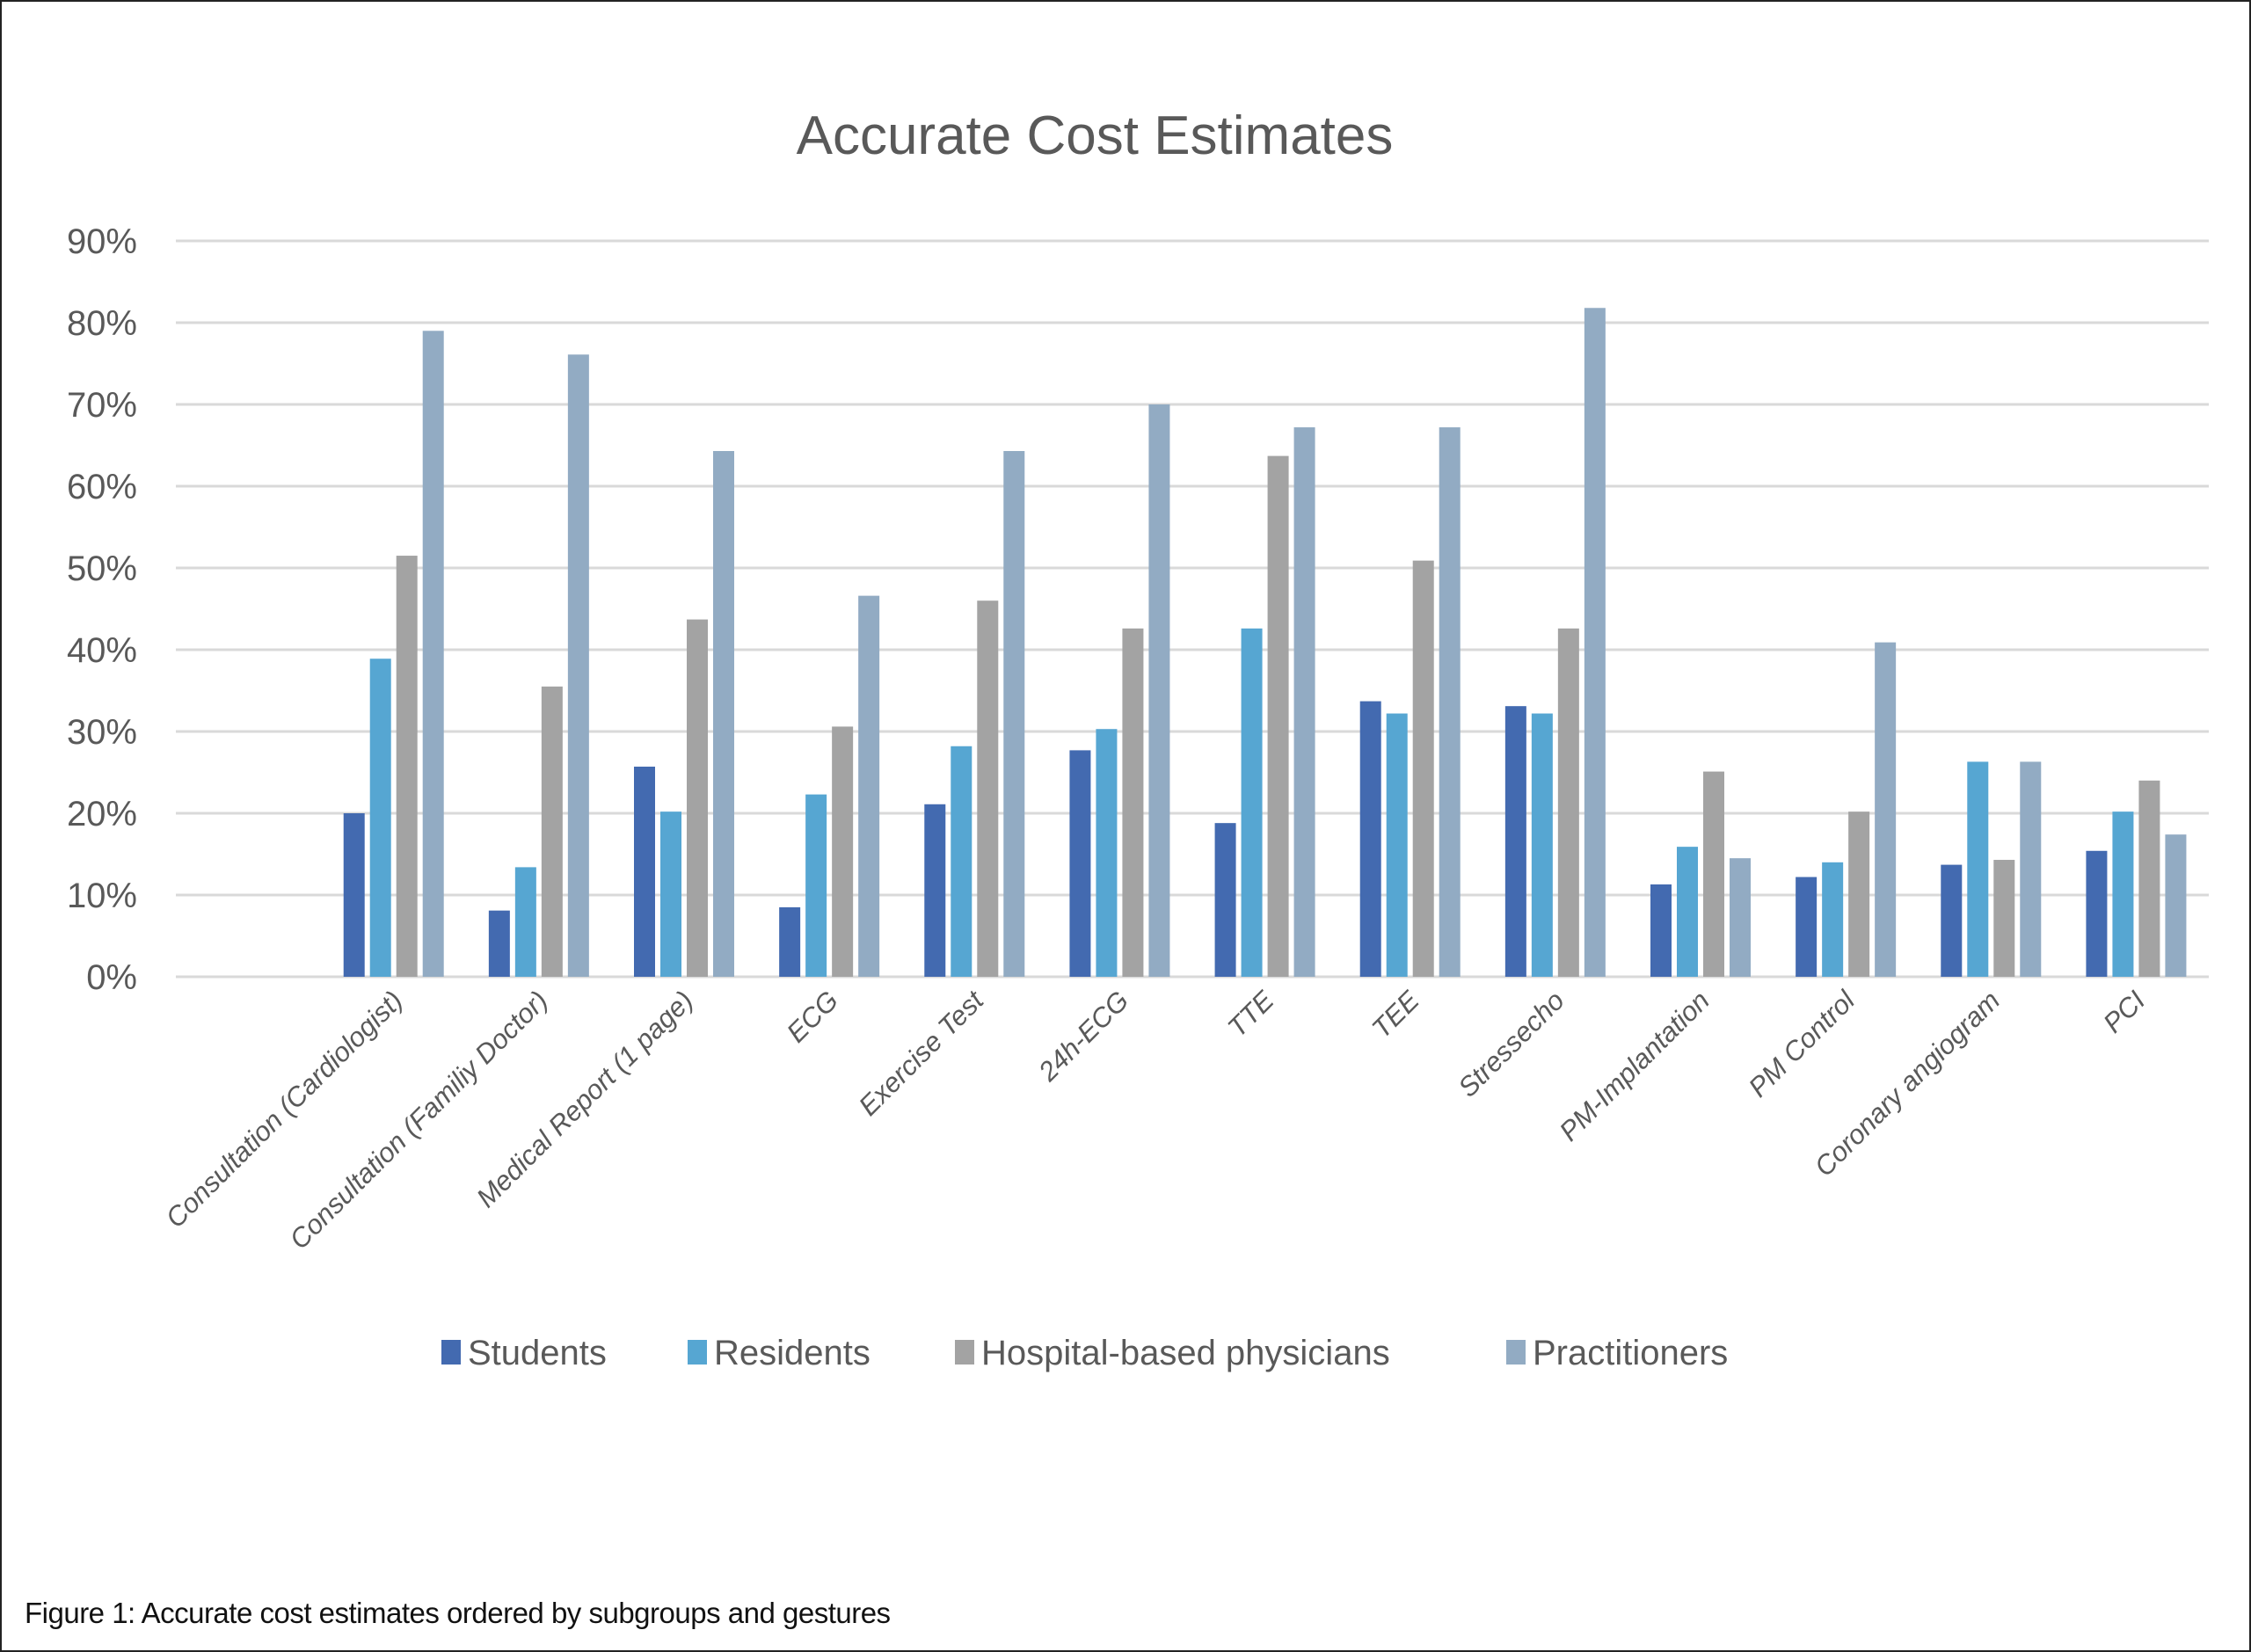 Image resolution: width=2251 pixels, height=1652 pixels. What do you see at coordinates (921, 1052) in the screenshot?
I see `x-tick-label: Exercise Test` at bounding box center [921, 1052].